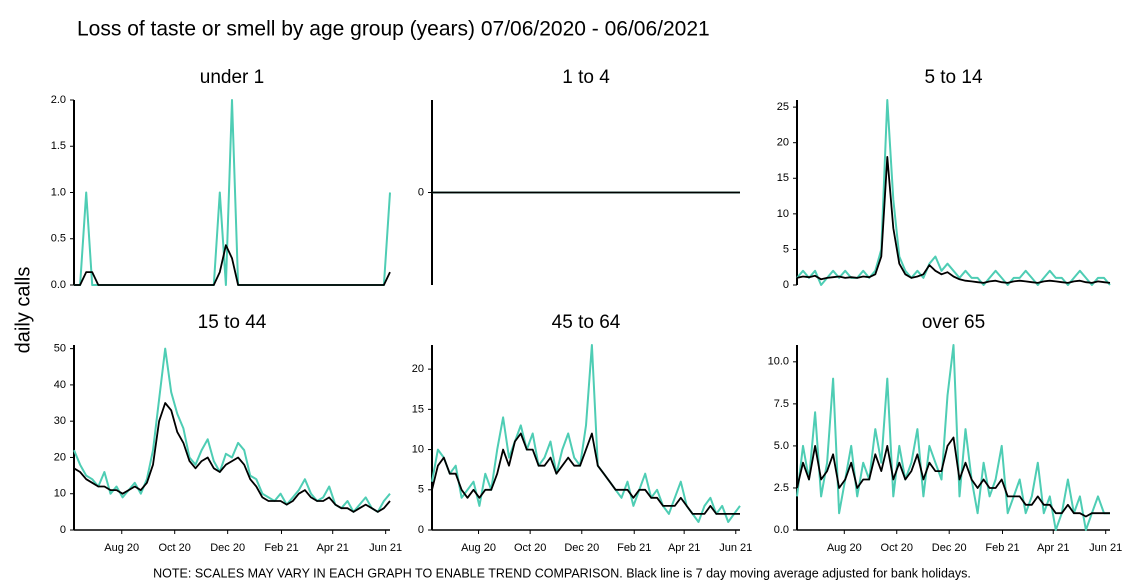 The image size is (1123, 584). What do you see at coordinates (586, 77) in the screenshot?
I see `panel-title: 1 to 4` at bounding box center [586, 77].